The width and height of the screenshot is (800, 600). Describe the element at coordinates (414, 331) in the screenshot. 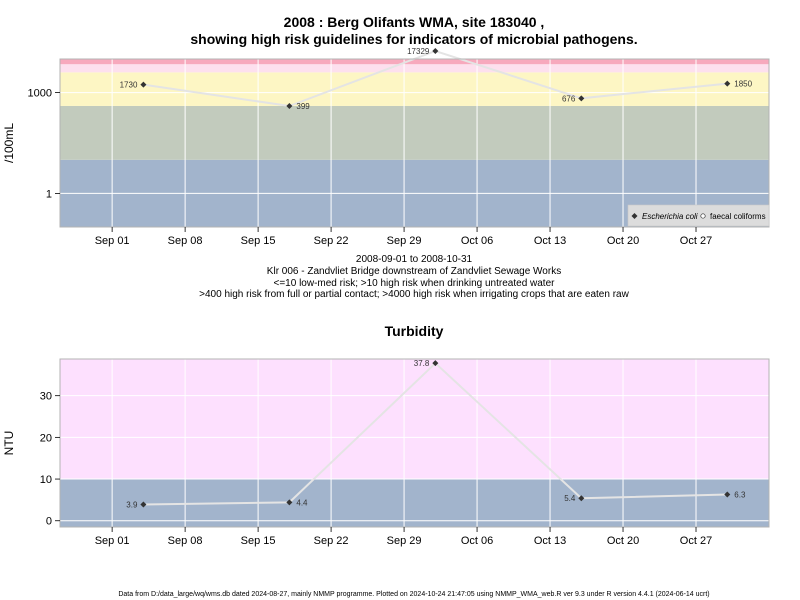

I see `chart-title: Turbidity` at that location.